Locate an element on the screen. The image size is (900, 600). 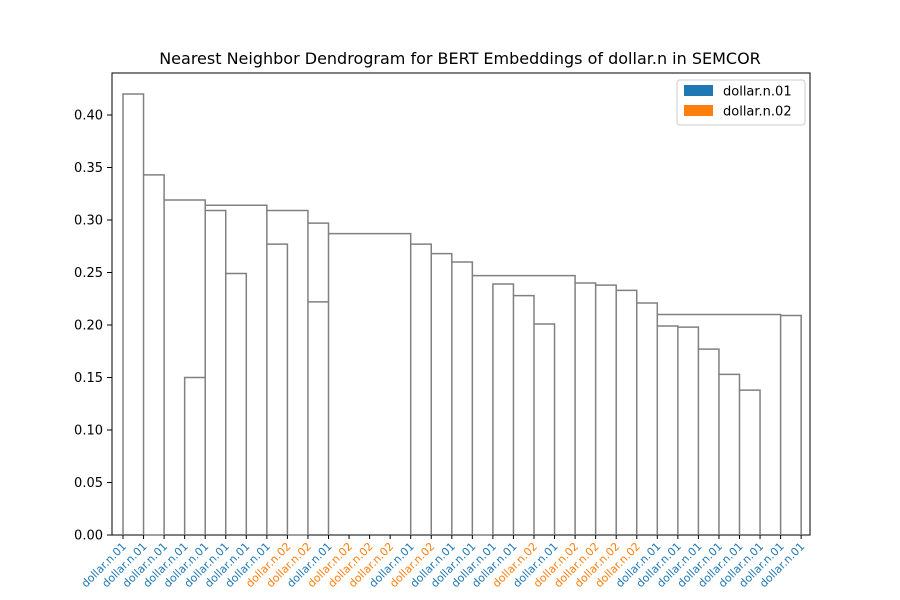
legend-label: dollar.n.02 is located at coordinates (757, 112).